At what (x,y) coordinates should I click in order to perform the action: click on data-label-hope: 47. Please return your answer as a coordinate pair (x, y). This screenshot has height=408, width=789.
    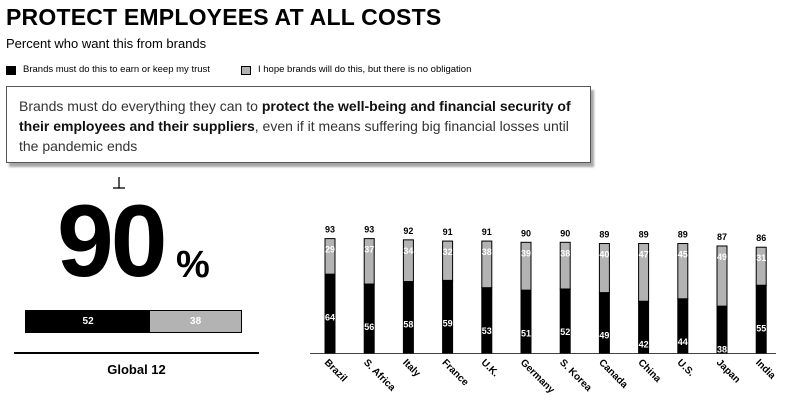
    Looking at the image, I should click on (644, 255).